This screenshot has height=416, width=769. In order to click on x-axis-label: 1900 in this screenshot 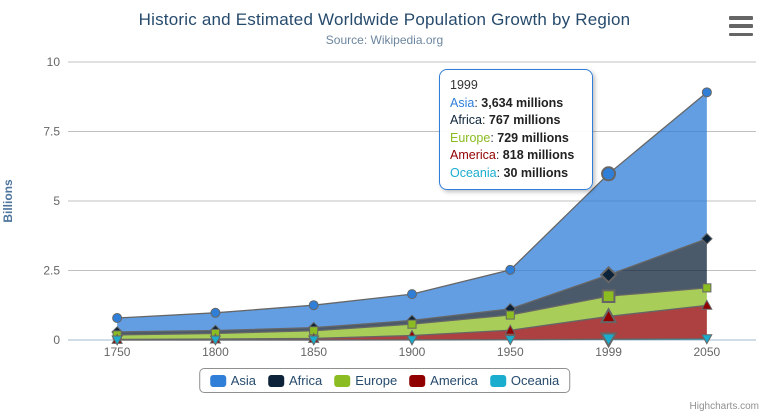, I will do `click(412, 352)`.